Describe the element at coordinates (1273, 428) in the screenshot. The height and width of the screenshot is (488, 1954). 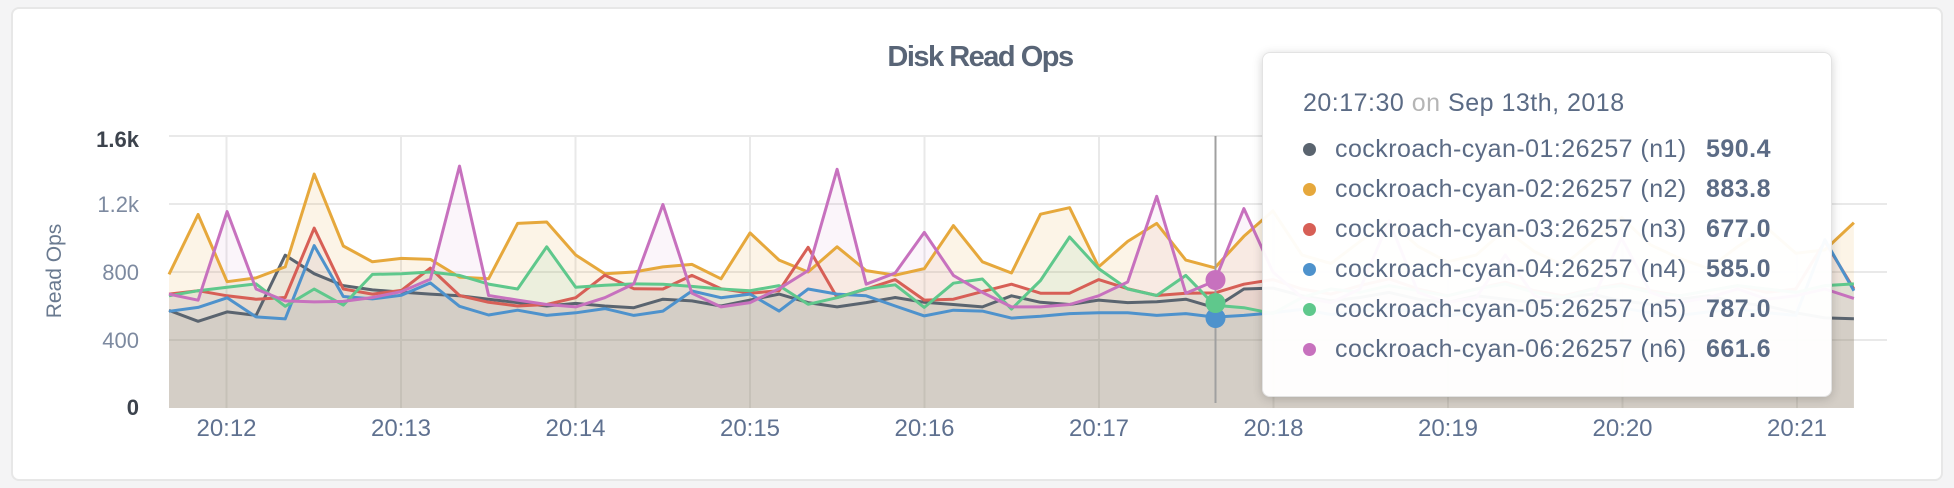
I see `svg-text: 20:18` at that location.